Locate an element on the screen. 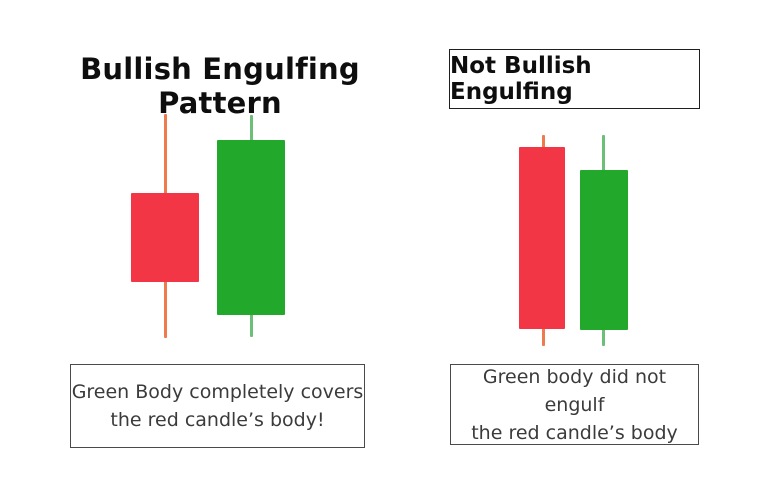  right-caption-line-1: Green body did not engulf is located at coordinates (574, 390).